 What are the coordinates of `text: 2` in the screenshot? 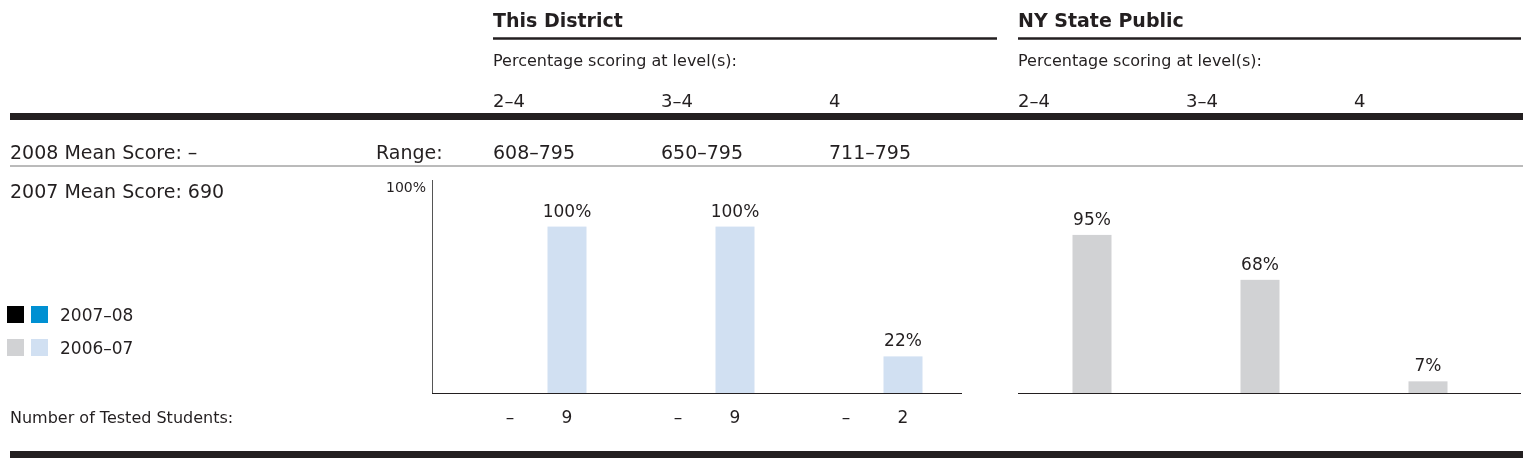 It's located at (903, 417).